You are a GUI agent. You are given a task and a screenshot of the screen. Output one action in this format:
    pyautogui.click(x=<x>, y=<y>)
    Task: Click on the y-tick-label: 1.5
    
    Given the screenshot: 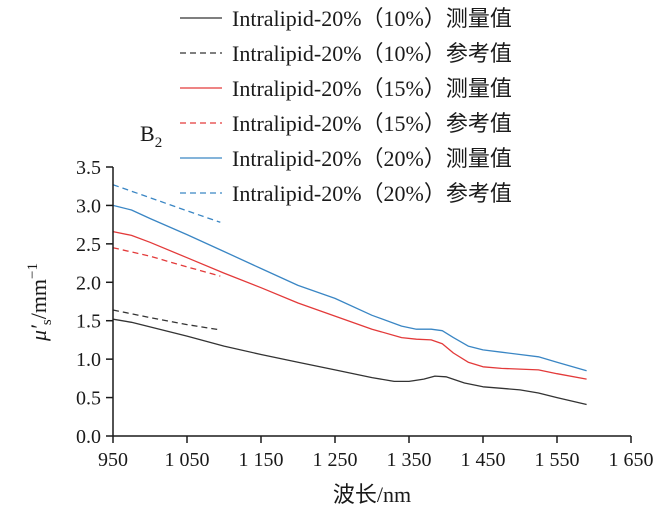 What is the action you would take?
    pyautogui.click(x=88, y=322)
    